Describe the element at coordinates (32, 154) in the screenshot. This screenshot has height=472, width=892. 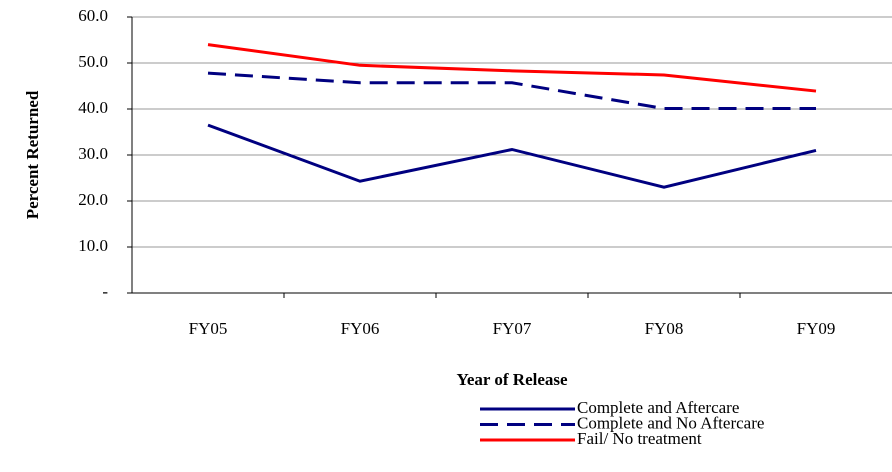
I see `y-axis-label: Percent Returned` at that location.